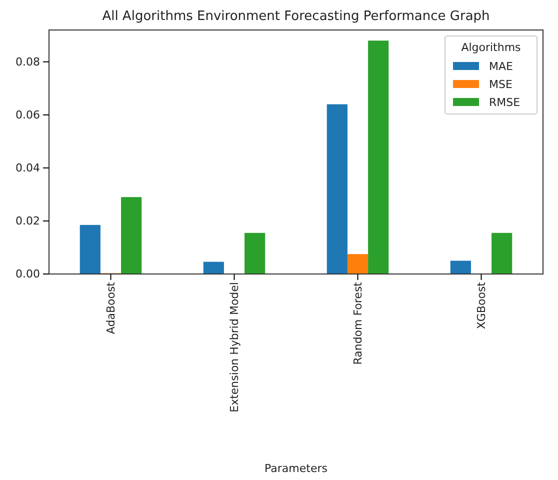 This screenshot has width=558, height=480. What do you see at coordinates (491, 47) in the screenshot?
I see `legend-title: Algorithms` at bounding box center [491, 47].